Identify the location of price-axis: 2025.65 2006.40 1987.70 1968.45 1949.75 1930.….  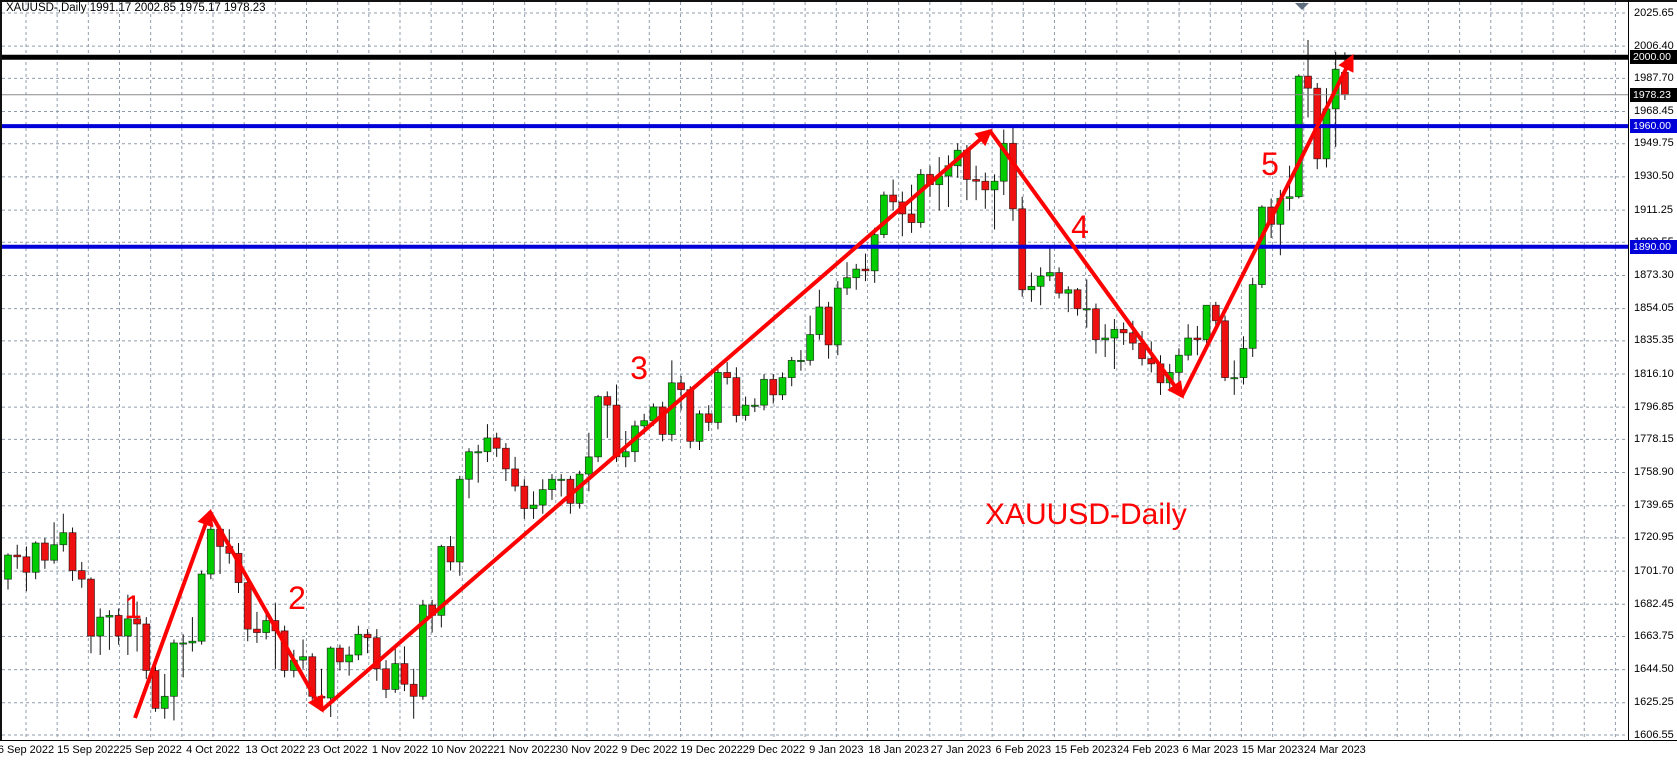
(1653, 370).